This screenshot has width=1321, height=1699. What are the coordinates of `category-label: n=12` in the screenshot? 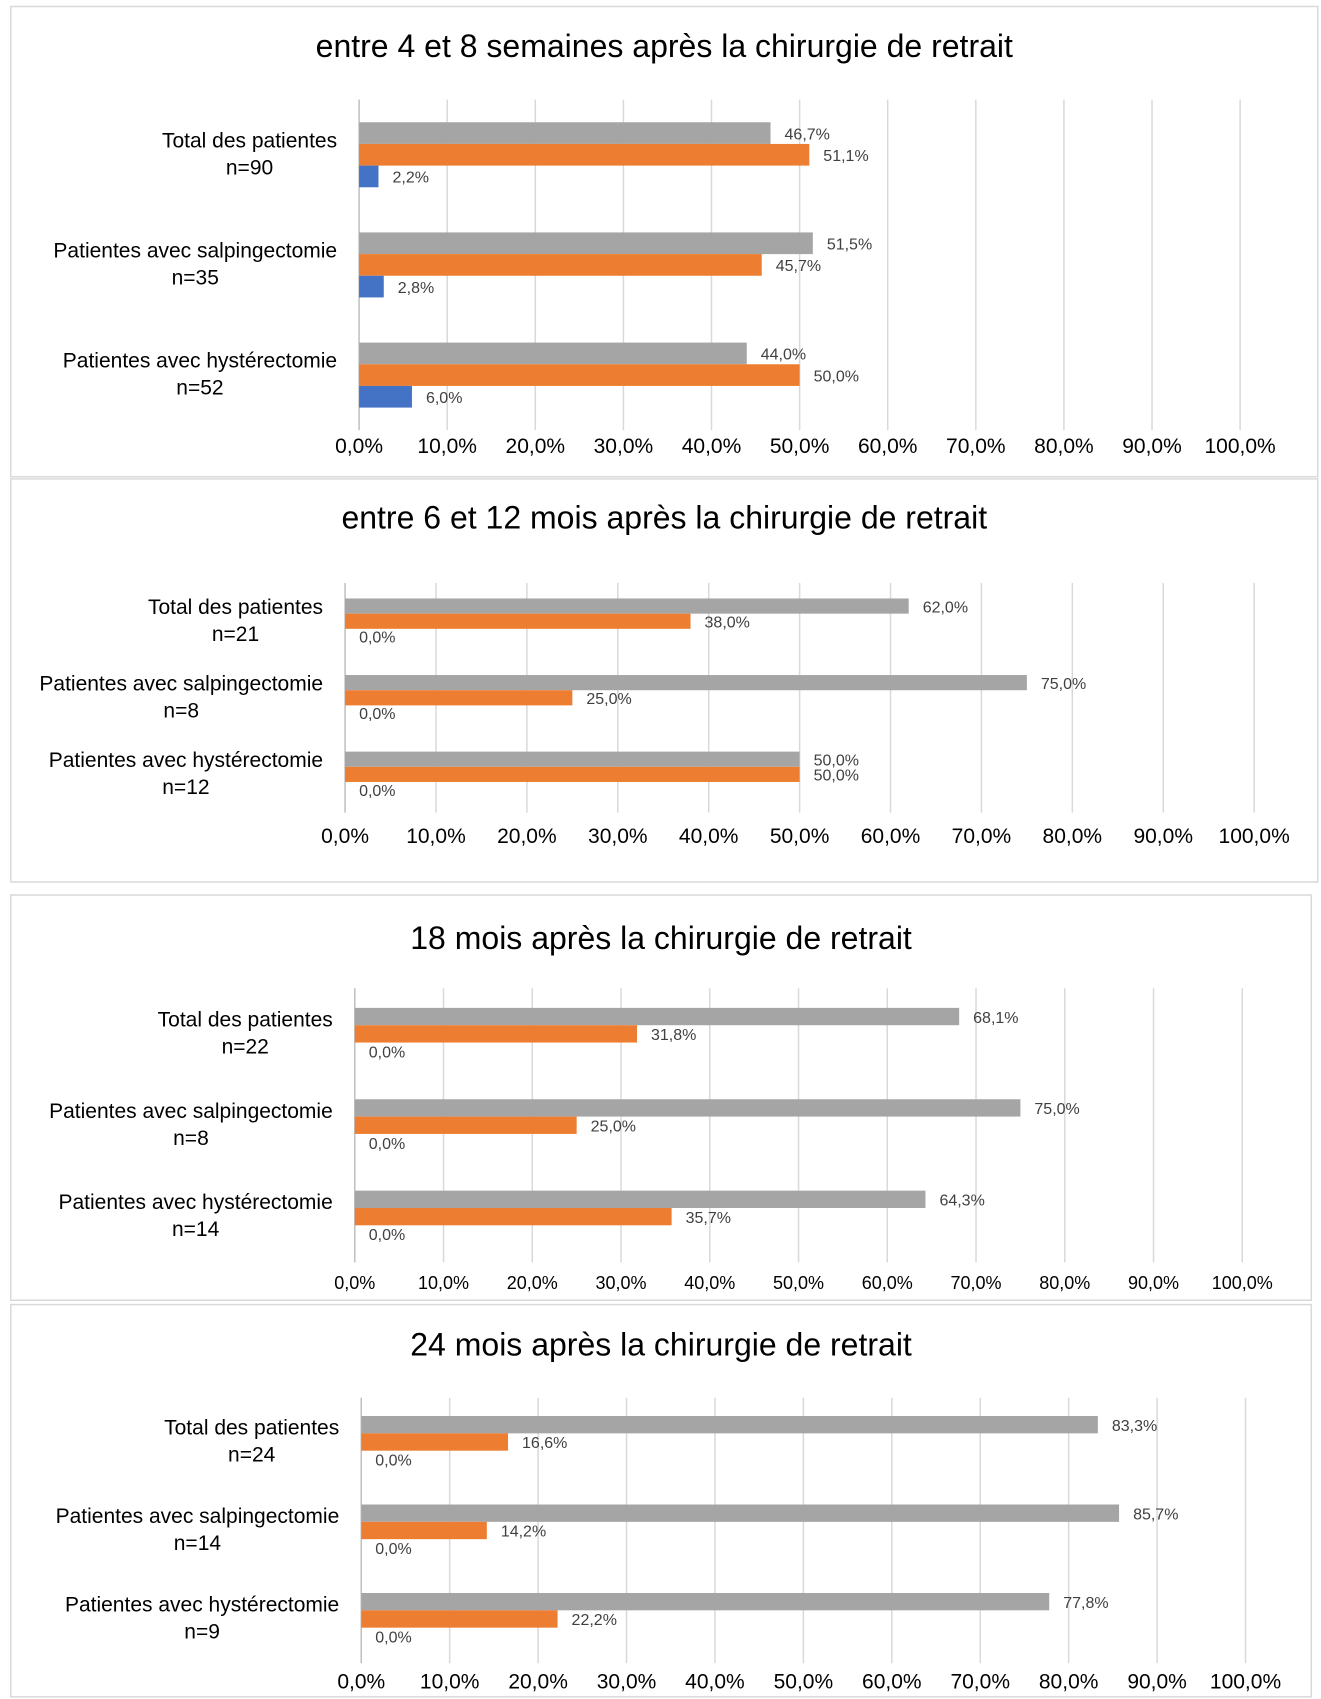 It's located at (185, 787).